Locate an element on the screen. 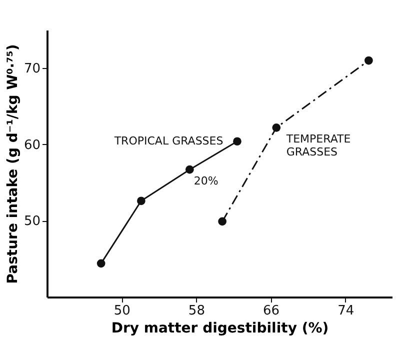 The width and height of the screenshot is (400, 340). y-axis-title: Pasture intake (g d⁻¹/kg W⁰·⁷⁵) is located at coordinates (12, 164).